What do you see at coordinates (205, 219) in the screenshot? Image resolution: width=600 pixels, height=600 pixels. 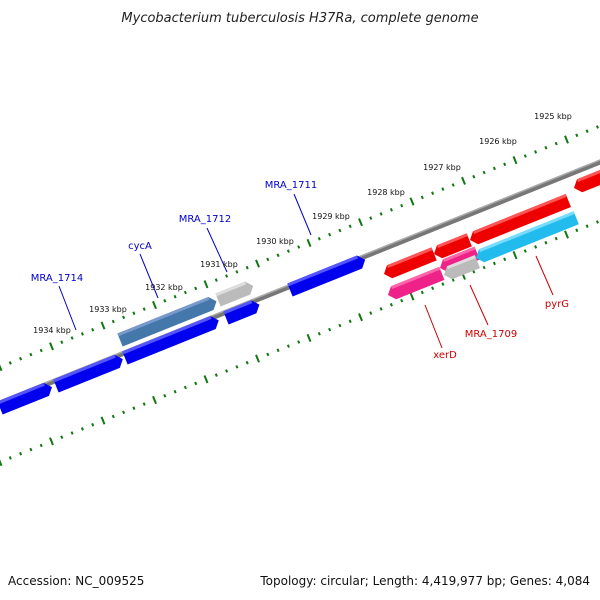 I see `gene-label: MRA_1712` at bounding box center [205, 219].